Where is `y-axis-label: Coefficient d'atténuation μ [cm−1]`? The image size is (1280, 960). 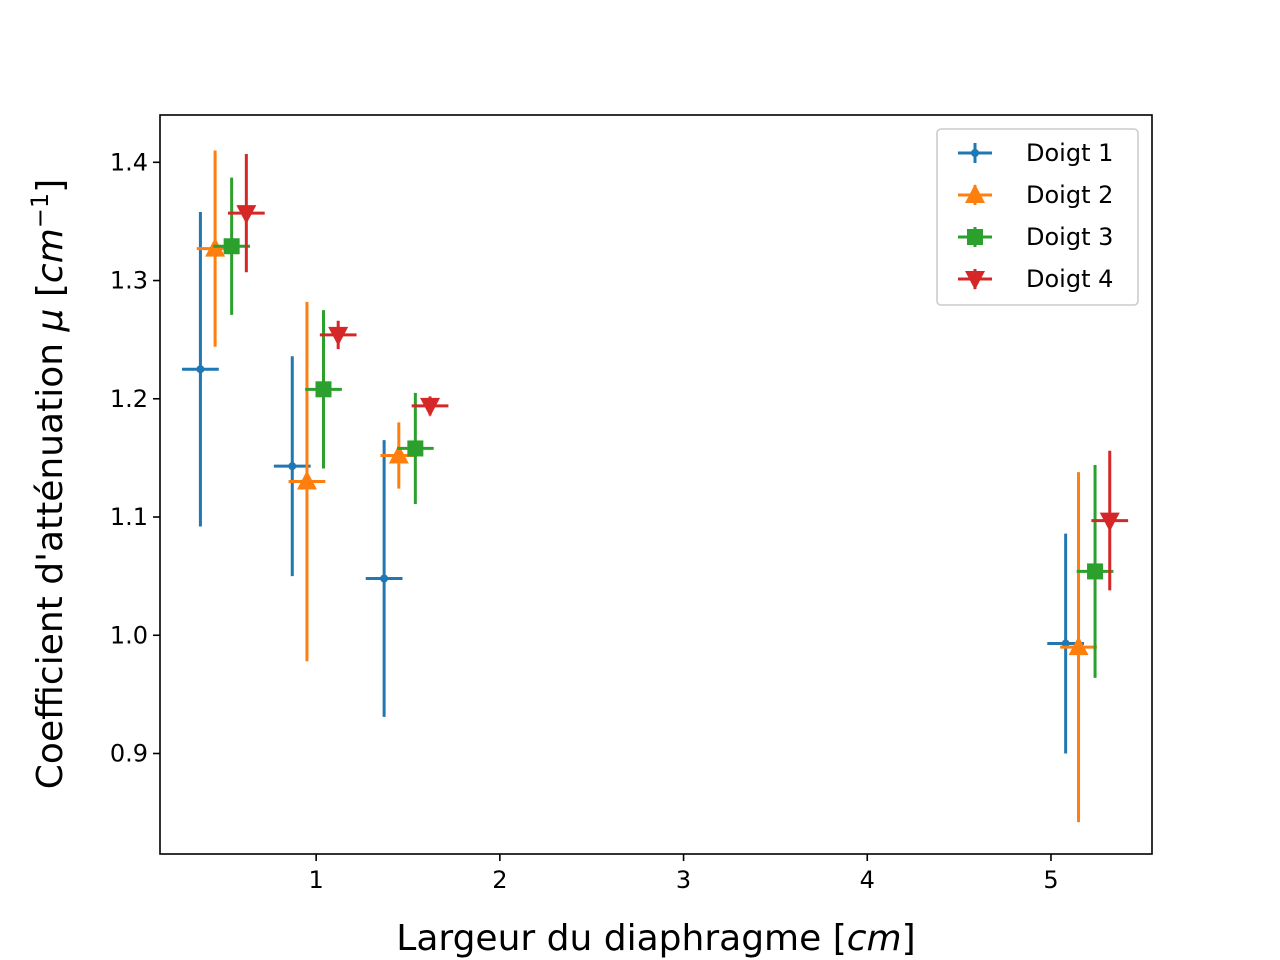
y-axis-label: Coefficient d'atténuation μ [cm−1] is located at coordinates (48, 484).